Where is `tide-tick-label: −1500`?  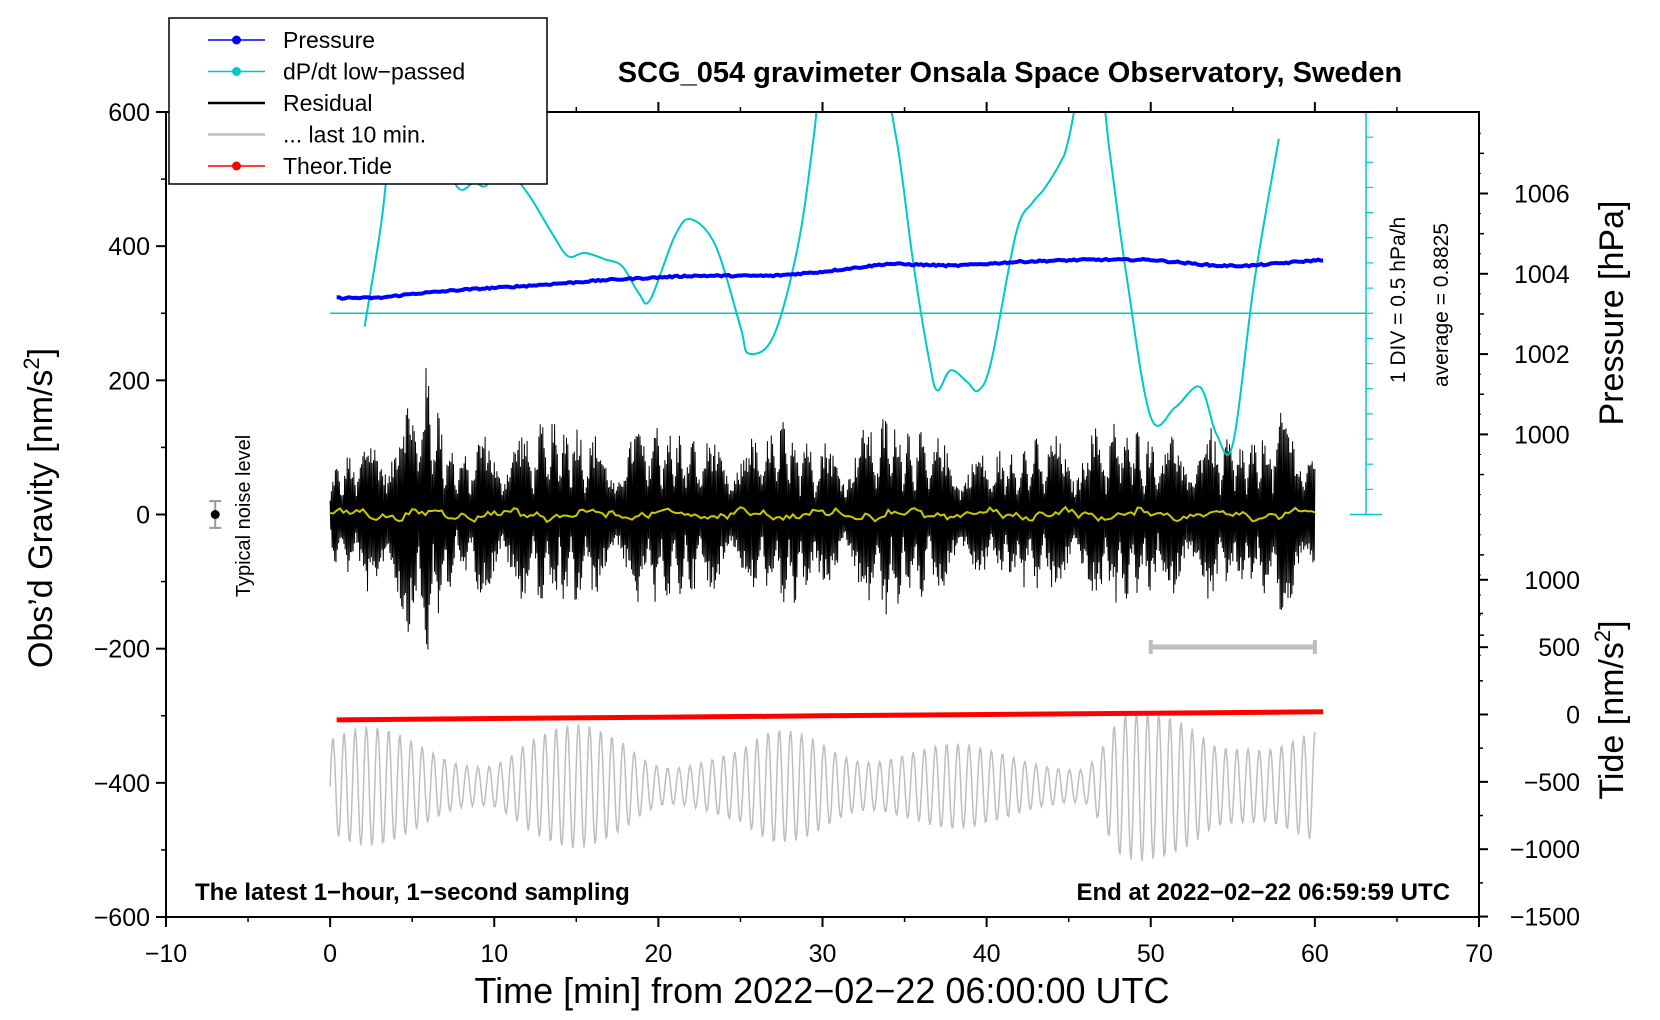
tide-tick-label: −1500 is located at coordinates (1545, 918).